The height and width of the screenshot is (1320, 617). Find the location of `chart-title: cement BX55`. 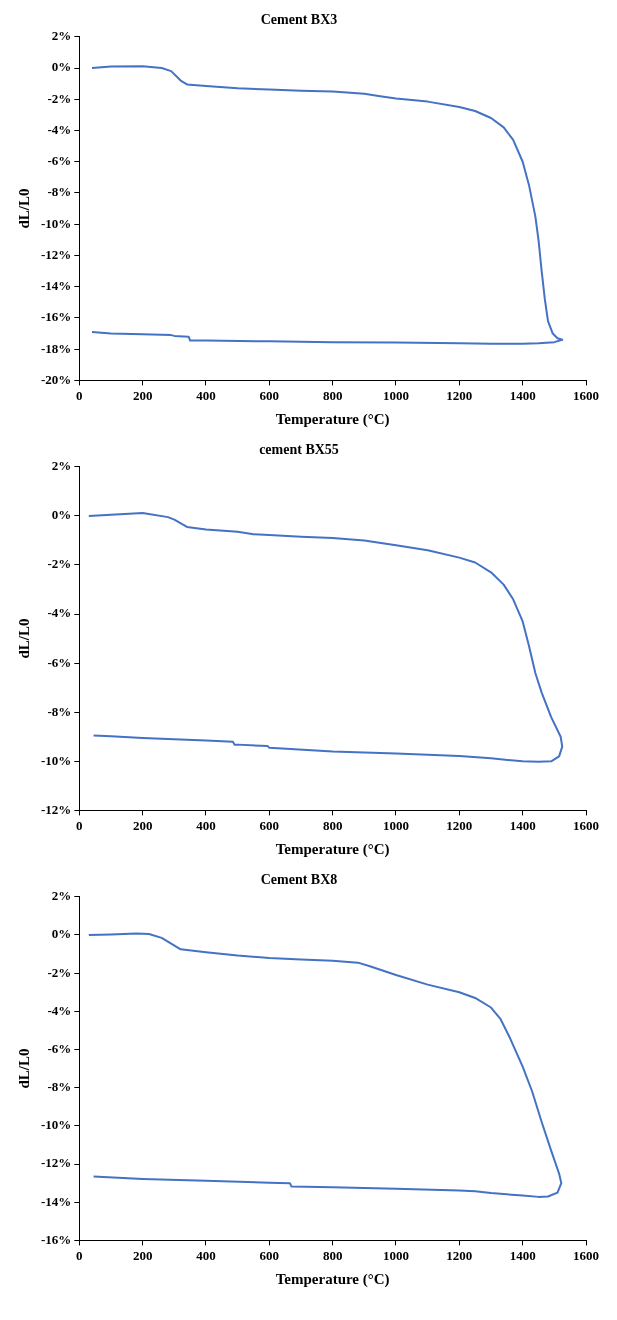

chart-title: cement BX55 is located at coordinates (299, 450).